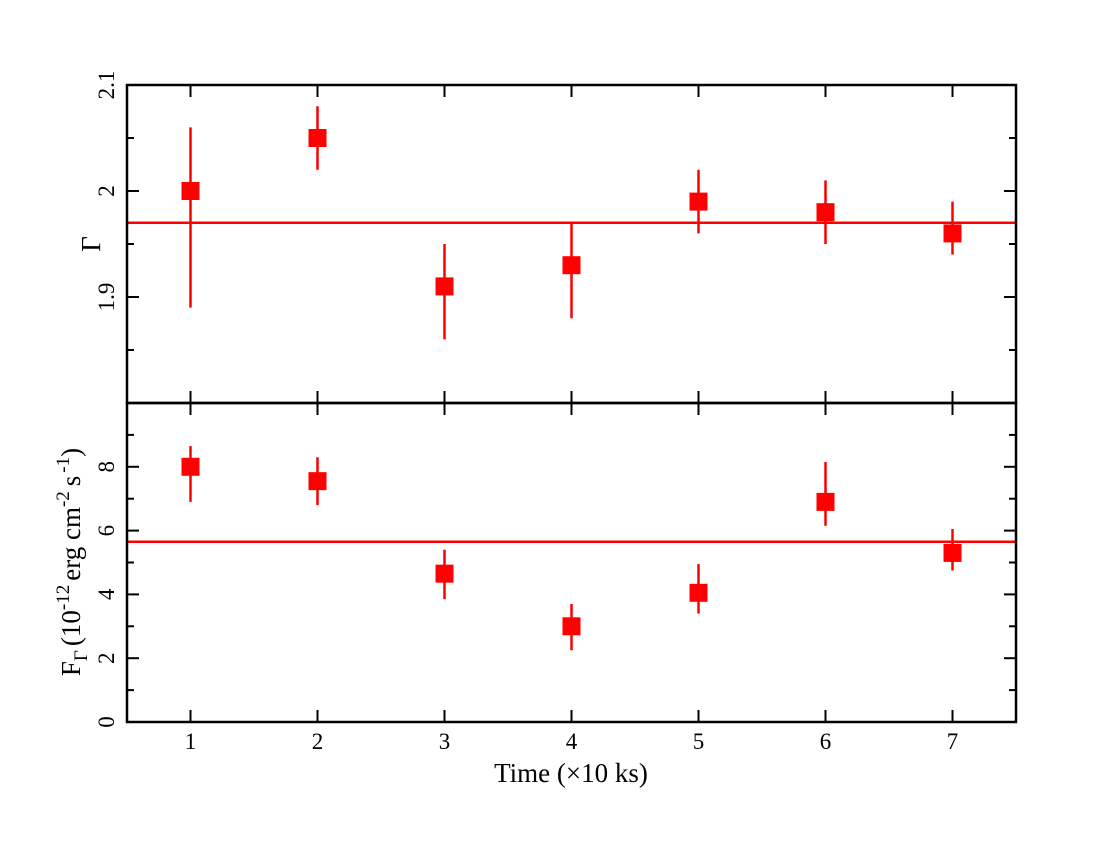  What do you see at coordinates (826, 741) in the screenshot?
I see `x-tick-label: 6` at bounding box center [826, 741].